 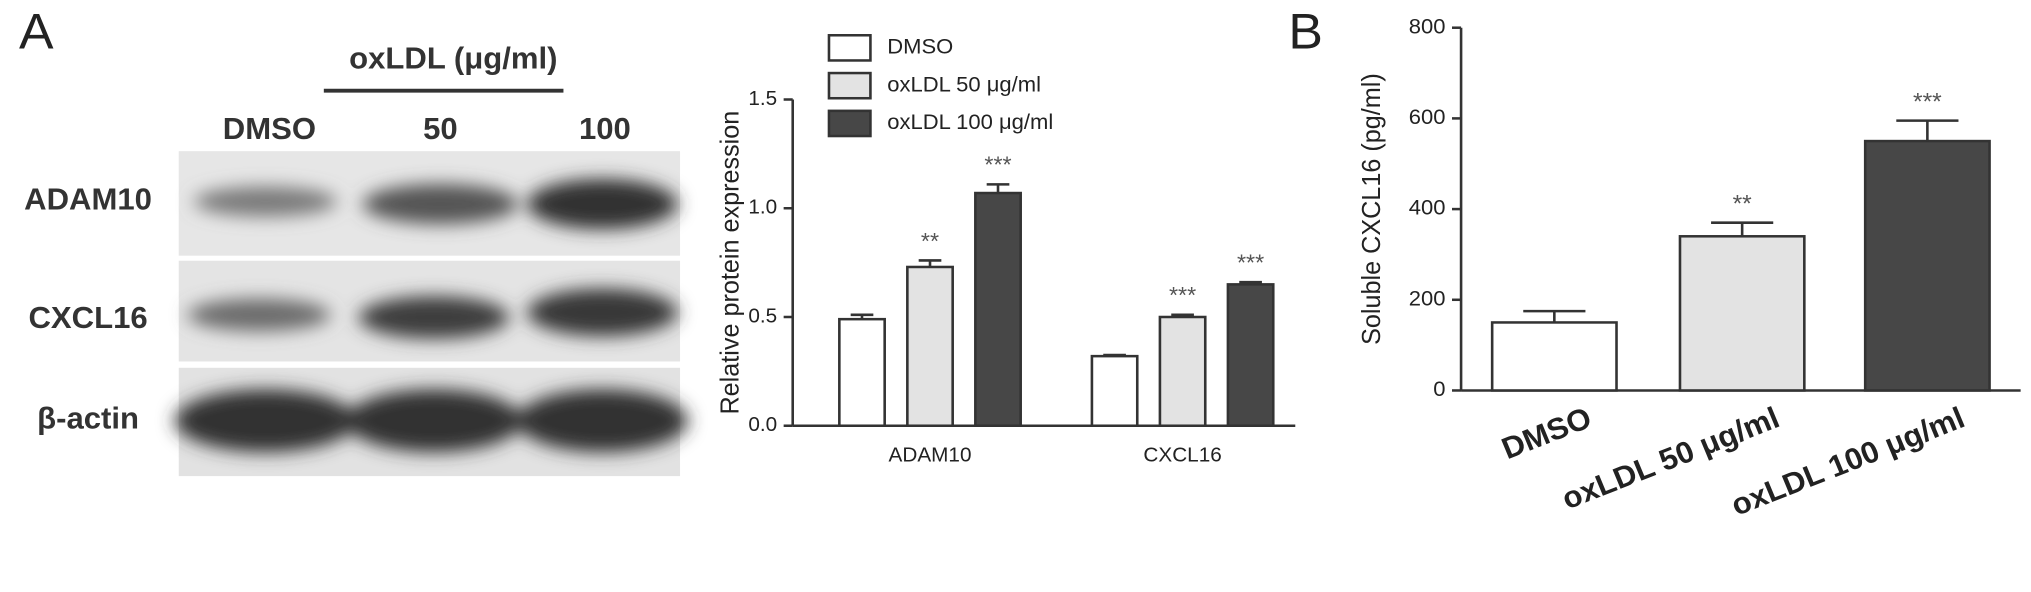 What do you see at coordinates (453, 59) in the screenshot?
I see `treatment-label: oxLDL (μg/ml)` at bounding box center [453, 59].